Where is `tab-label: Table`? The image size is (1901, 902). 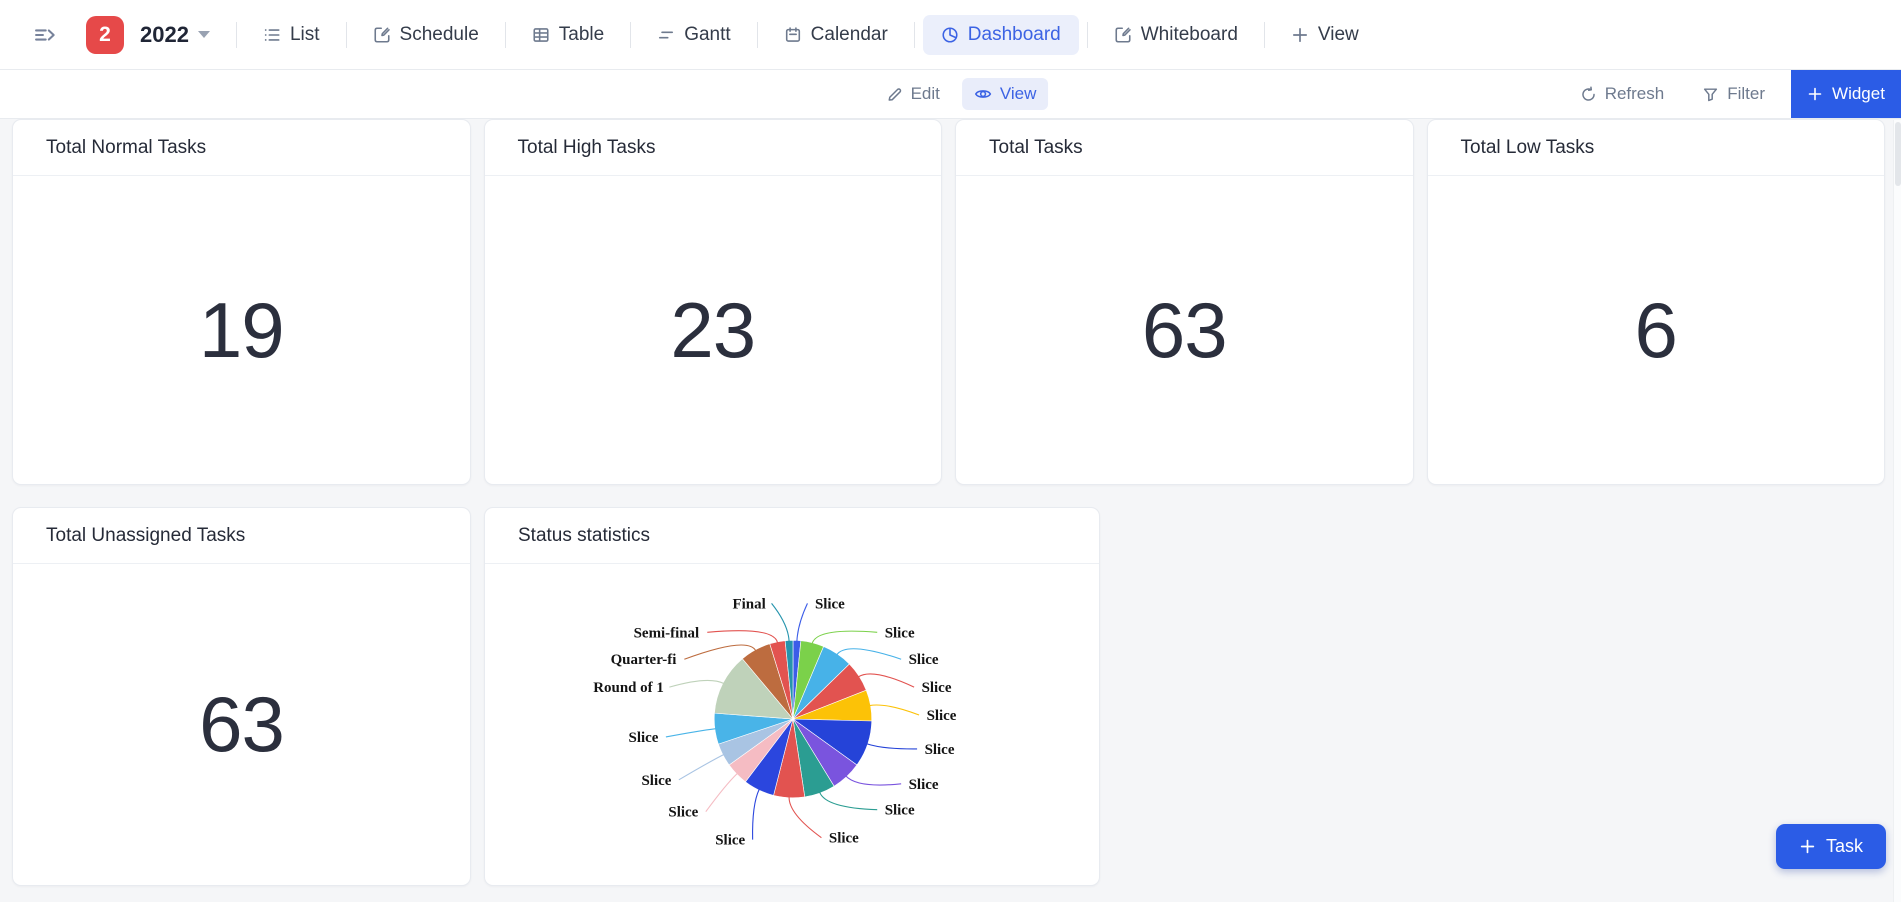 tab-label: Table is located at coordinates (581, 34).